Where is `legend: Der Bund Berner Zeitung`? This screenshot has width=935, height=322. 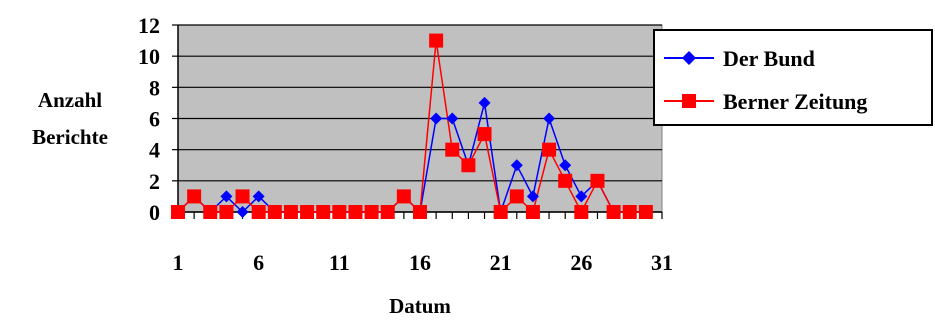
legend: Der Bund Berner Zeitung is located at coordinates (793, 77).